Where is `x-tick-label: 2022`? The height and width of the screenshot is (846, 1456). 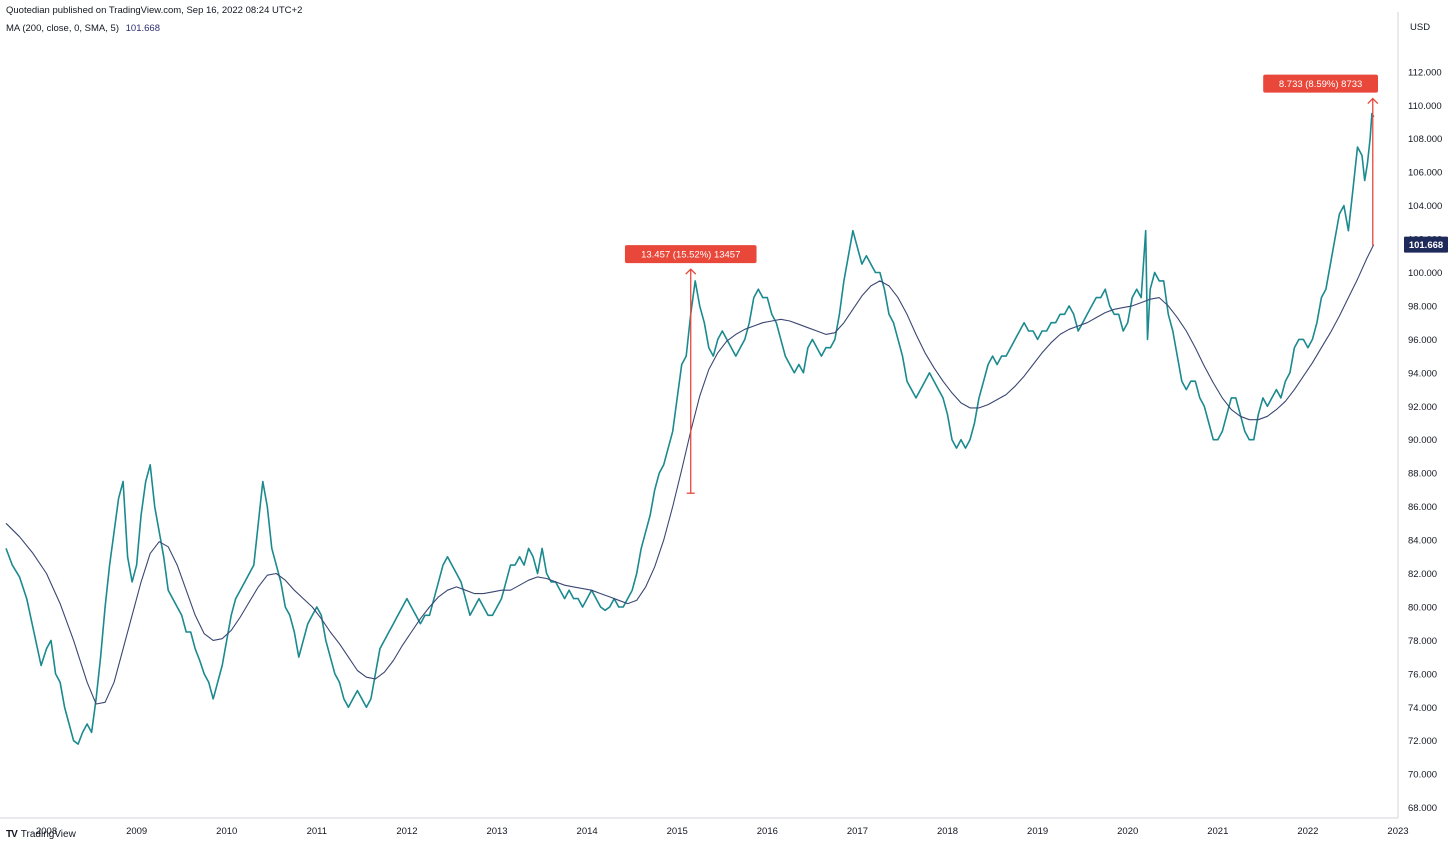
x-tick-label: 2022 is located at coordinates (1307, 831).